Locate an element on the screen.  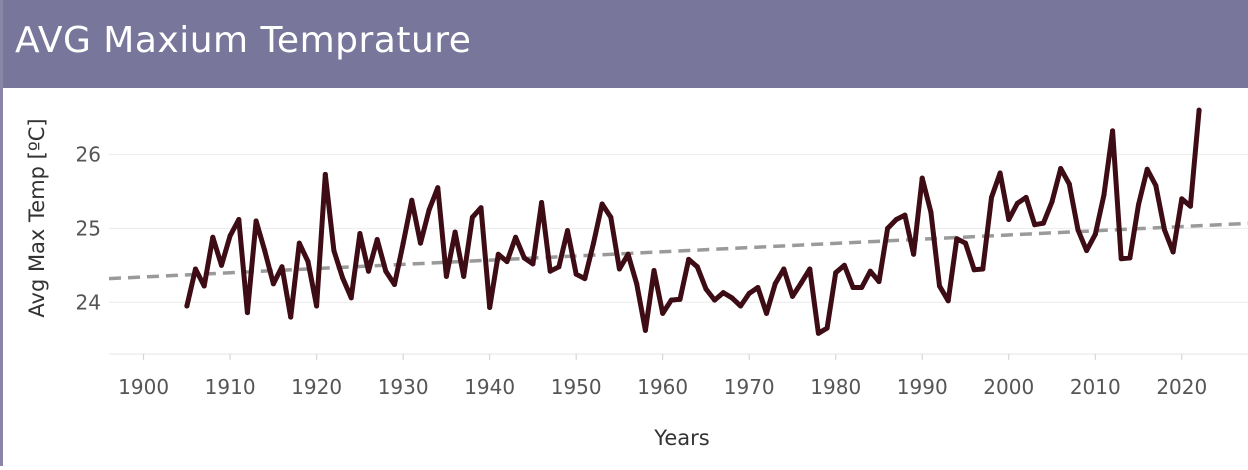
x-tick-label: 1950 is located at coordinates (576, 387).